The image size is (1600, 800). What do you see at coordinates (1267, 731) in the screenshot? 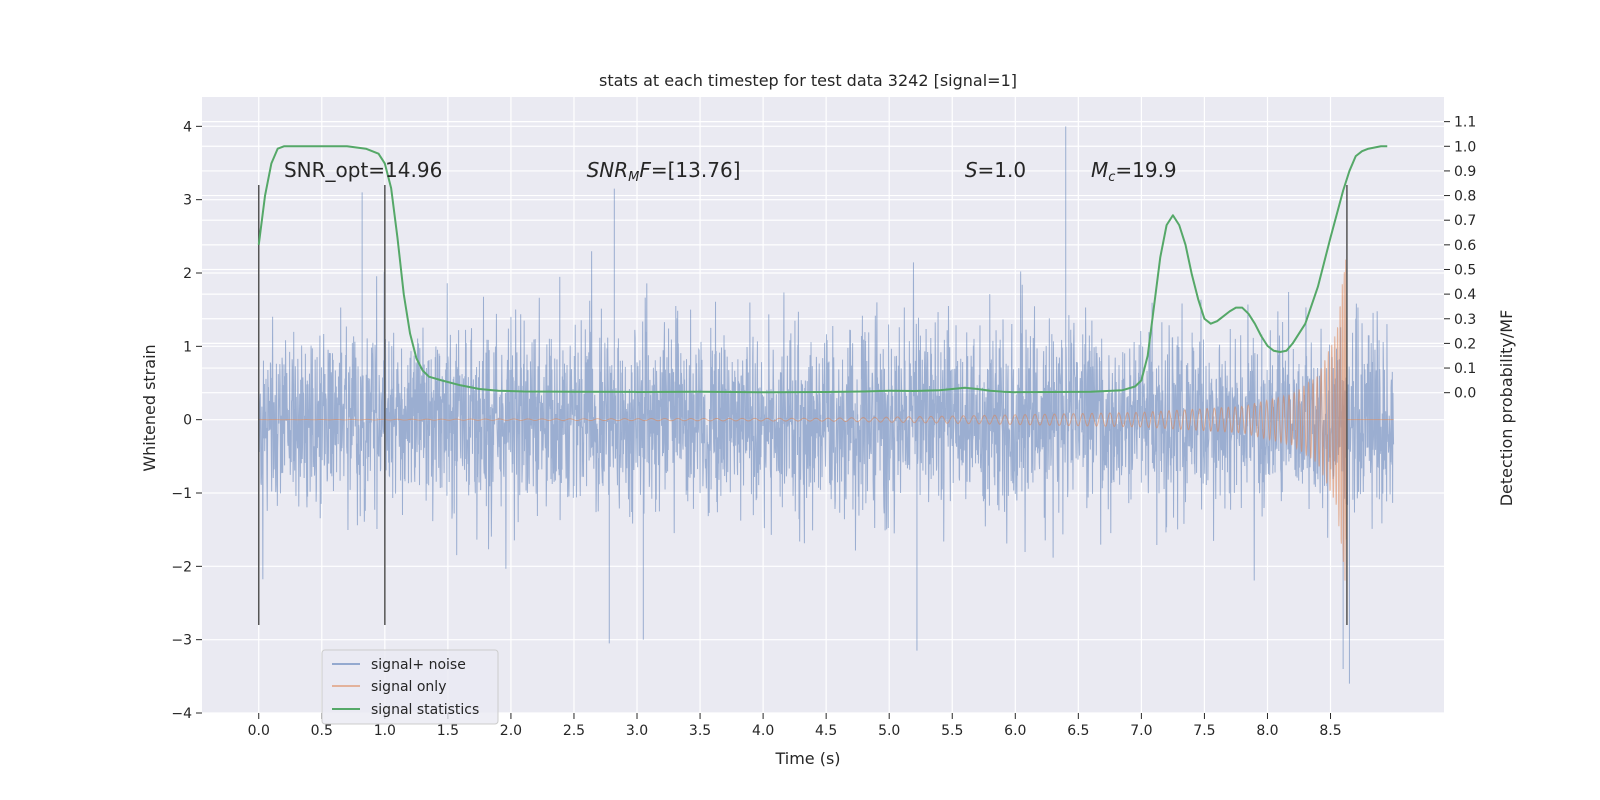
I see `x-tick-label: 8.0` at bounding box center [1267, 731].